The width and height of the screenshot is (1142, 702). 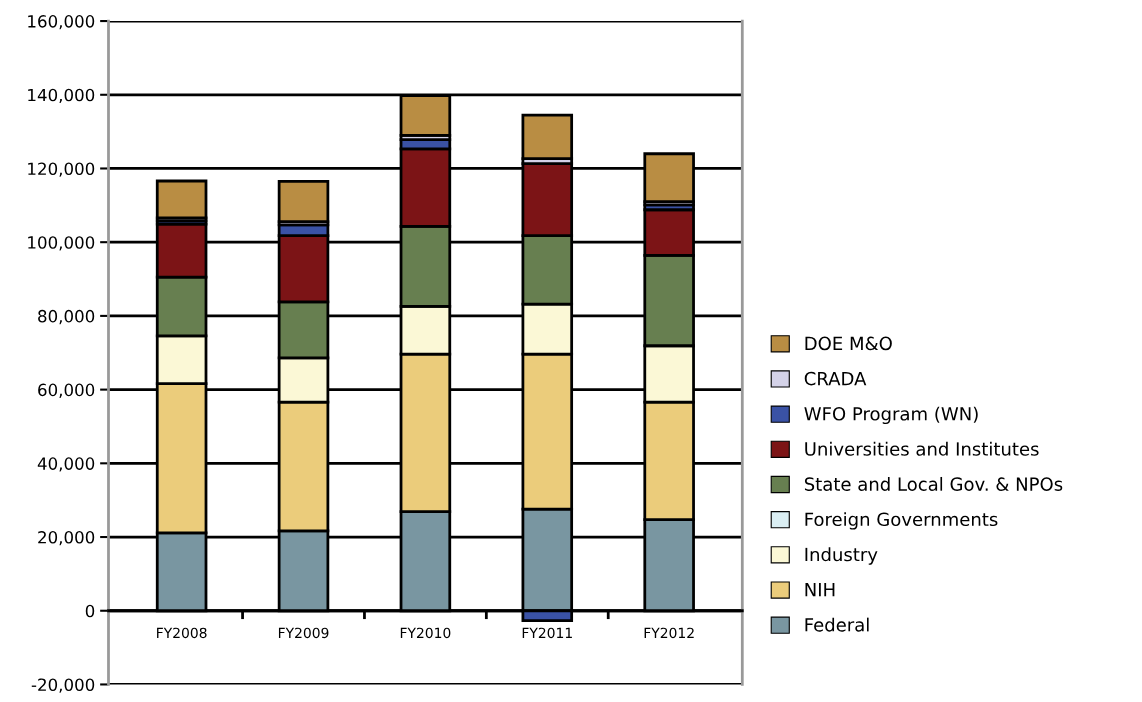 I want to click on y-tick-label: 120,000, so click(x=61, y=169).